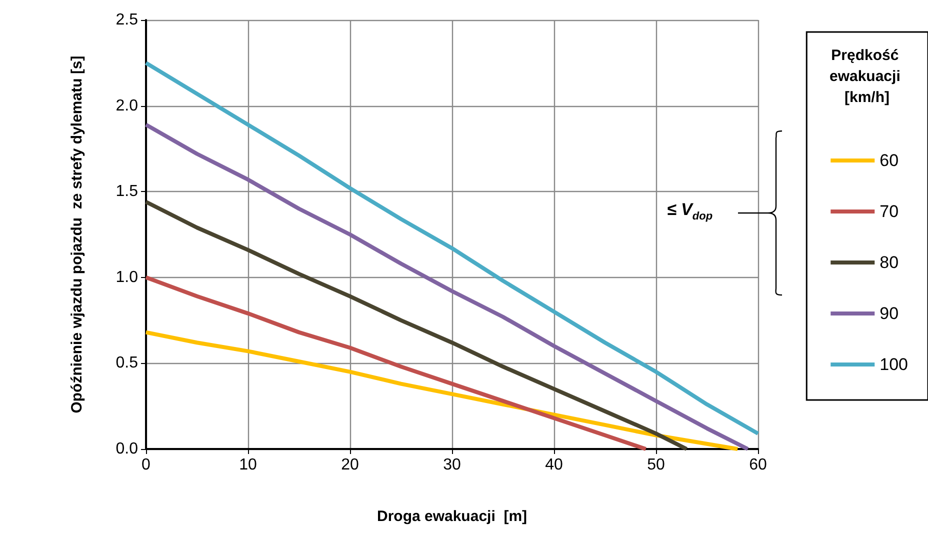 The height and width of the screenshot is (553, 928). Describe the element at coordinates (452, 465) in the screenshot. I see `x-tick-label: 30` at that location.